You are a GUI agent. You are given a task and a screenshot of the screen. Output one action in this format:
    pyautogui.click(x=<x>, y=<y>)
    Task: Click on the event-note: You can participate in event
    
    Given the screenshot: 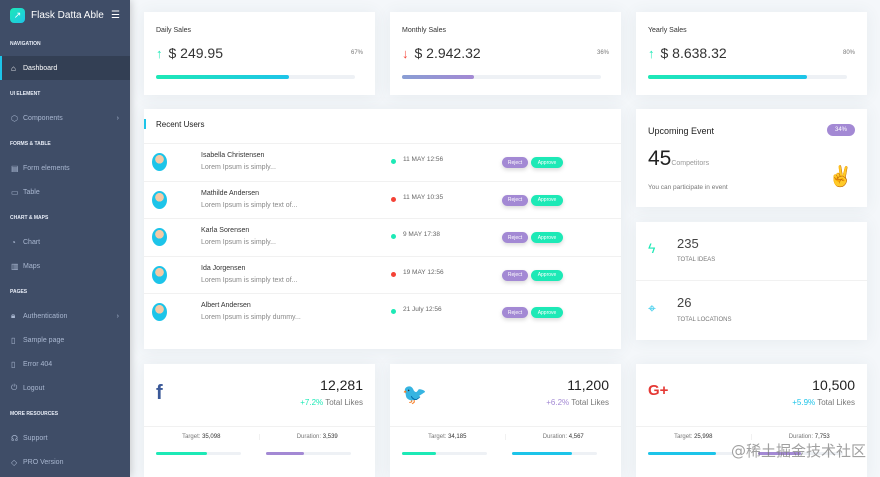 What is the action you would take?
    pyautogui.click(x=688, y=187)
    